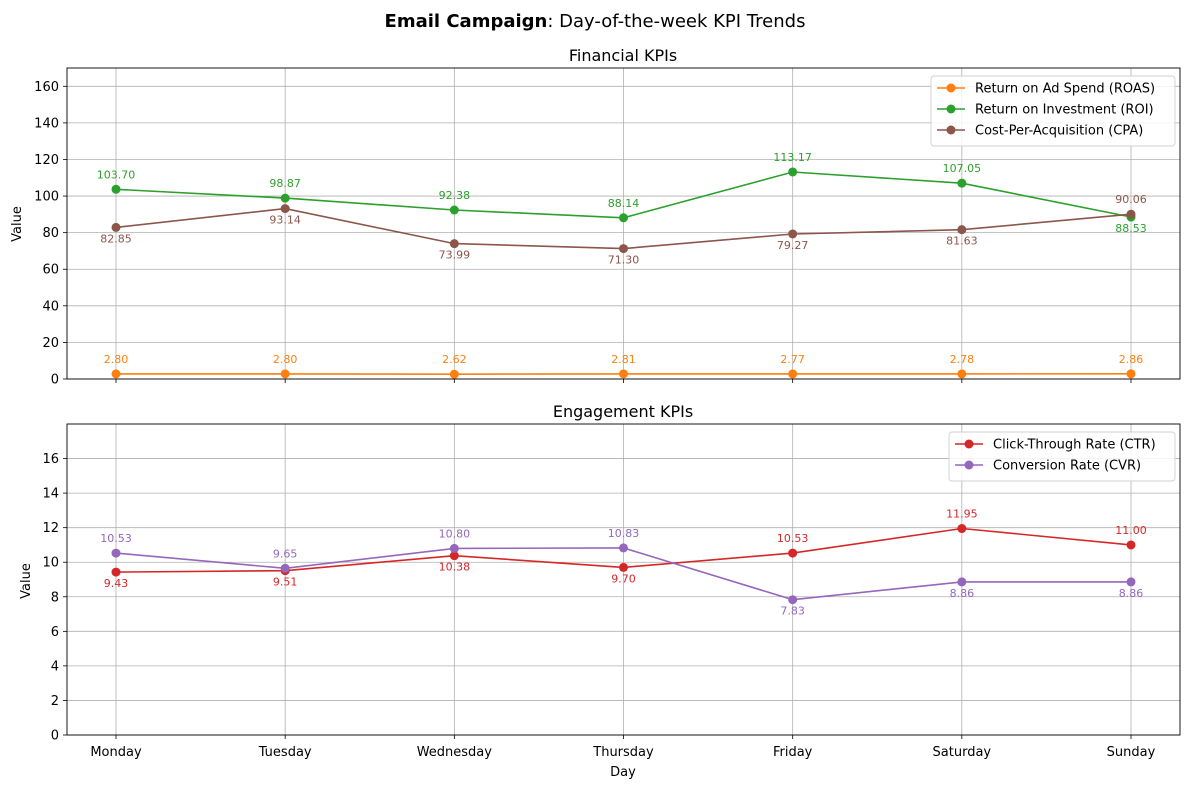  What do you see at coordinates (1131, 199) in the screenshot?
I see `data-label: 90.06` at bounding box center [1131, 199].